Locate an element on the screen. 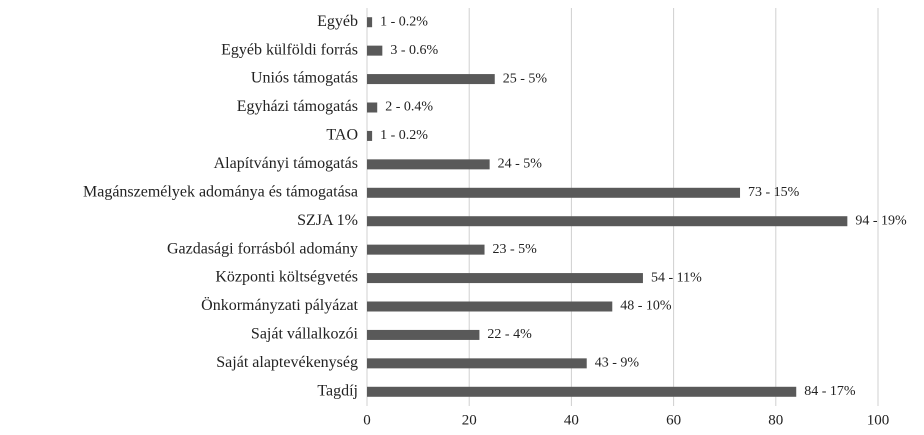 This screenshot has height=435, width=924. value-label: 84 - 17% is located at coordinates (830, 391).